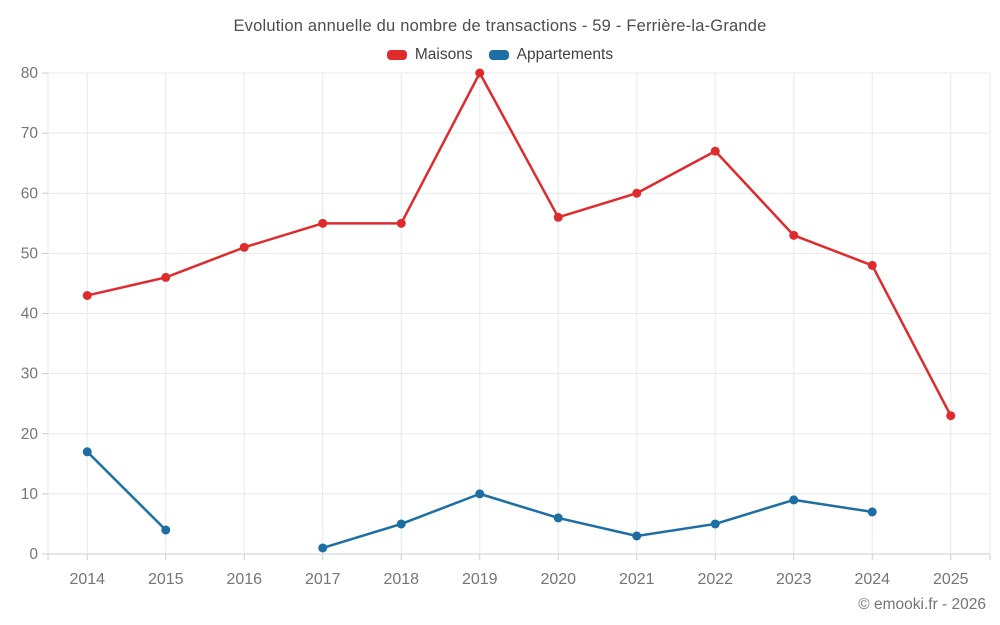  What do you see at coordinates (401, 579) in the screenshot?
I see `svg-text: 2018` at bounding box center [401, 579].